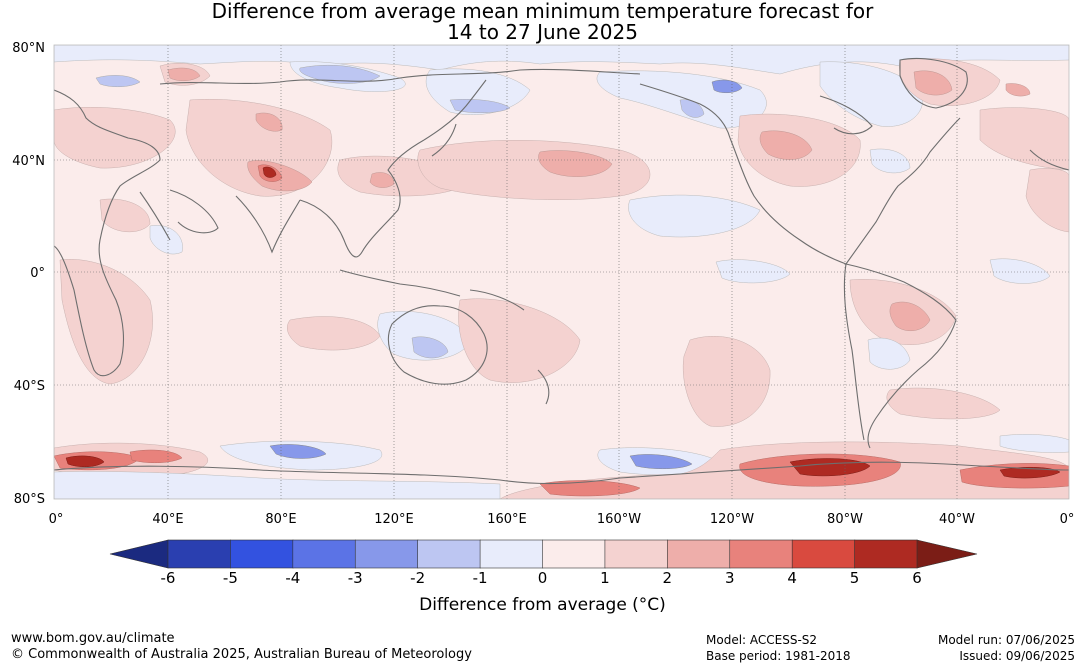 The width and height of the screenshot is (1085, 667). What do you see at coordinates (561, 473) in the screenshot?
I see `coastline-antarctica` at bounding box center [561, 473].